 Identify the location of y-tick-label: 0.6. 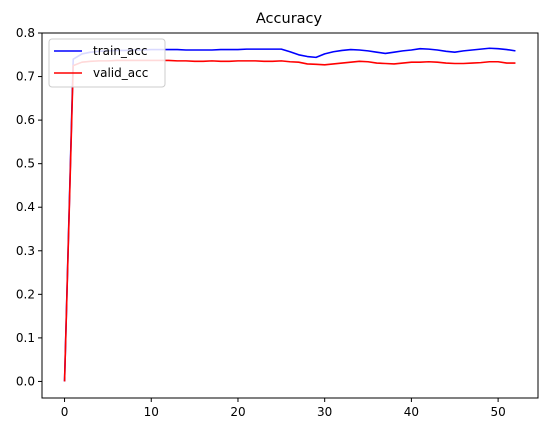
(25, 120).